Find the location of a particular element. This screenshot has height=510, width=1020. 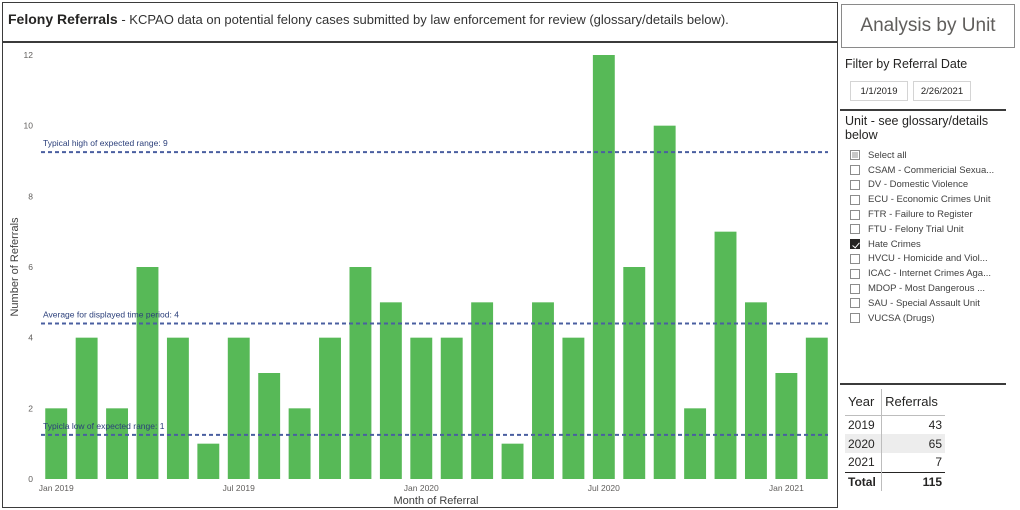

unit-checkbox-item: FTU - Felony Trial Unit is located at coordinates (929, 229).